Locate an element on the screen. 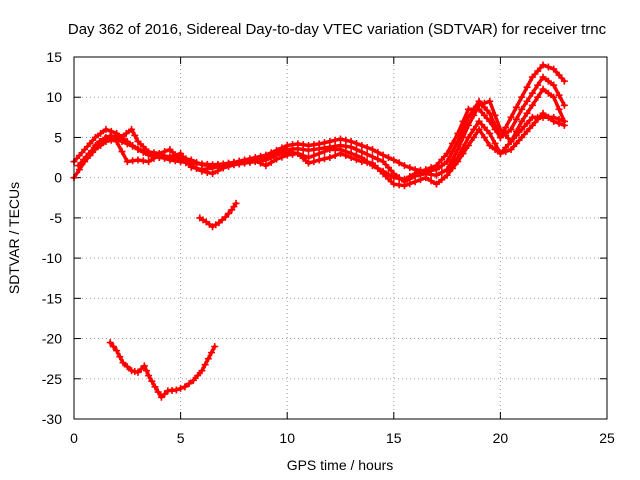 The width and height of the screenshot is (640, 480). y-axis-label: SDTVAR / TECUs is located at coordinates (14, 238).